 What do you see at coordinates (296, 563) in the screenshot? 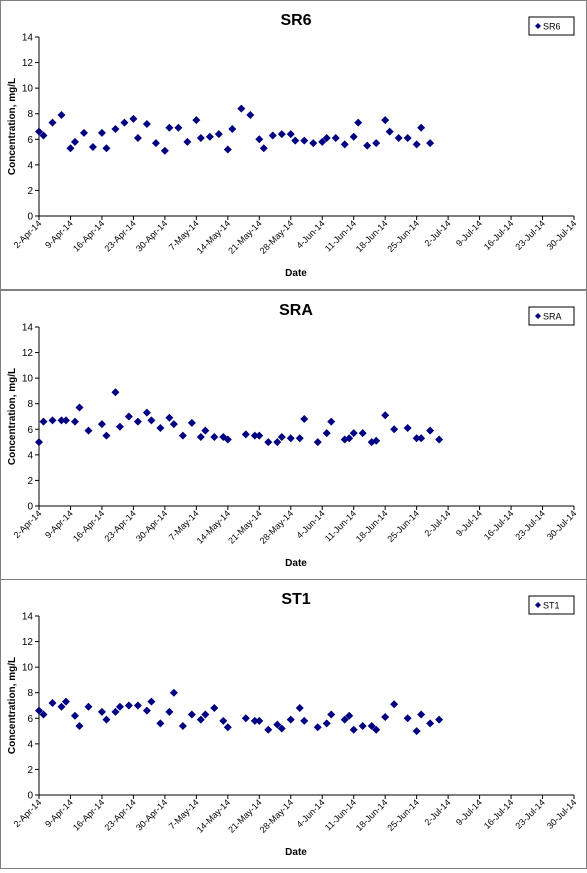
I see `x-axis-label: Date` at bounding box center [296, 563].